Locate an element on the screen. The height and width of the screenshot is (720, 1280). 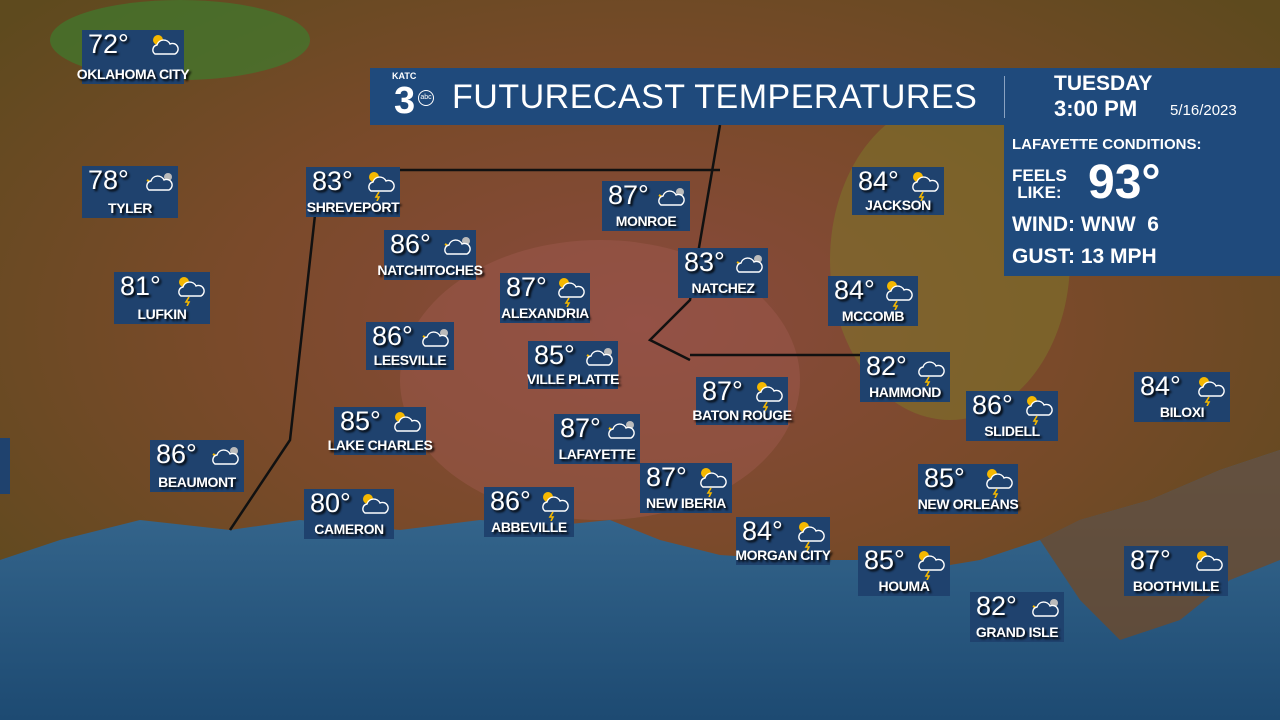
city-temperature: 72° is located at coordinates (108, 44).